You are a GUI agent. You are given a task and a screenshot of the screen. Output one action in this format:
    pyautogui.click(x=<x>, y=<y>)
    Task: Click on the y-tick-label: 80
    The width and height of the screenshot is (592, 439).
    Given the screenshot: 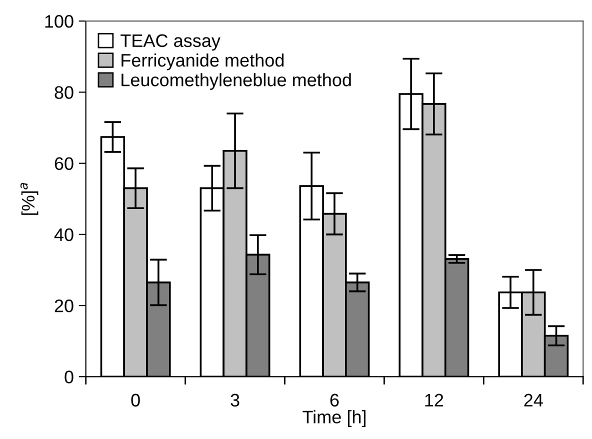 What is the action you would take?
    pyautogui.click(x=64, y=92)
    